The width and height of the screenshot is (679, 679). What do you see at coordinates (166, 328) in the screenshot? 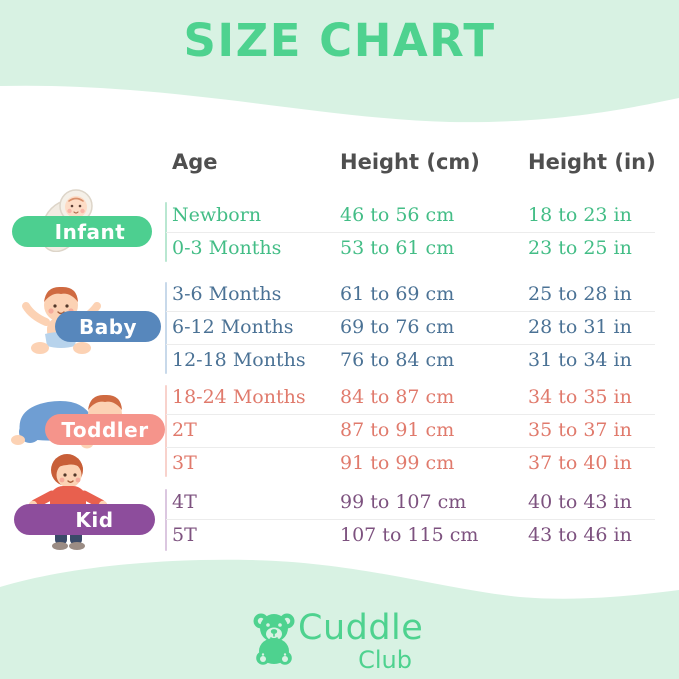
I see `baby-column-rule` at bounding box center [166, 328].